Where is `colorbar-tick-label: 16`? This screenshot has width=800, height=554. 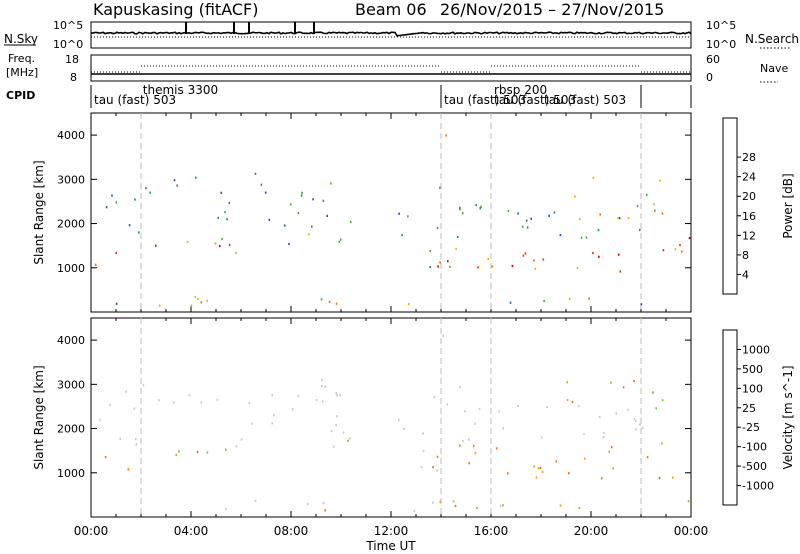 colorbar-tick-label: 16 is located at coordinates (749, 216).